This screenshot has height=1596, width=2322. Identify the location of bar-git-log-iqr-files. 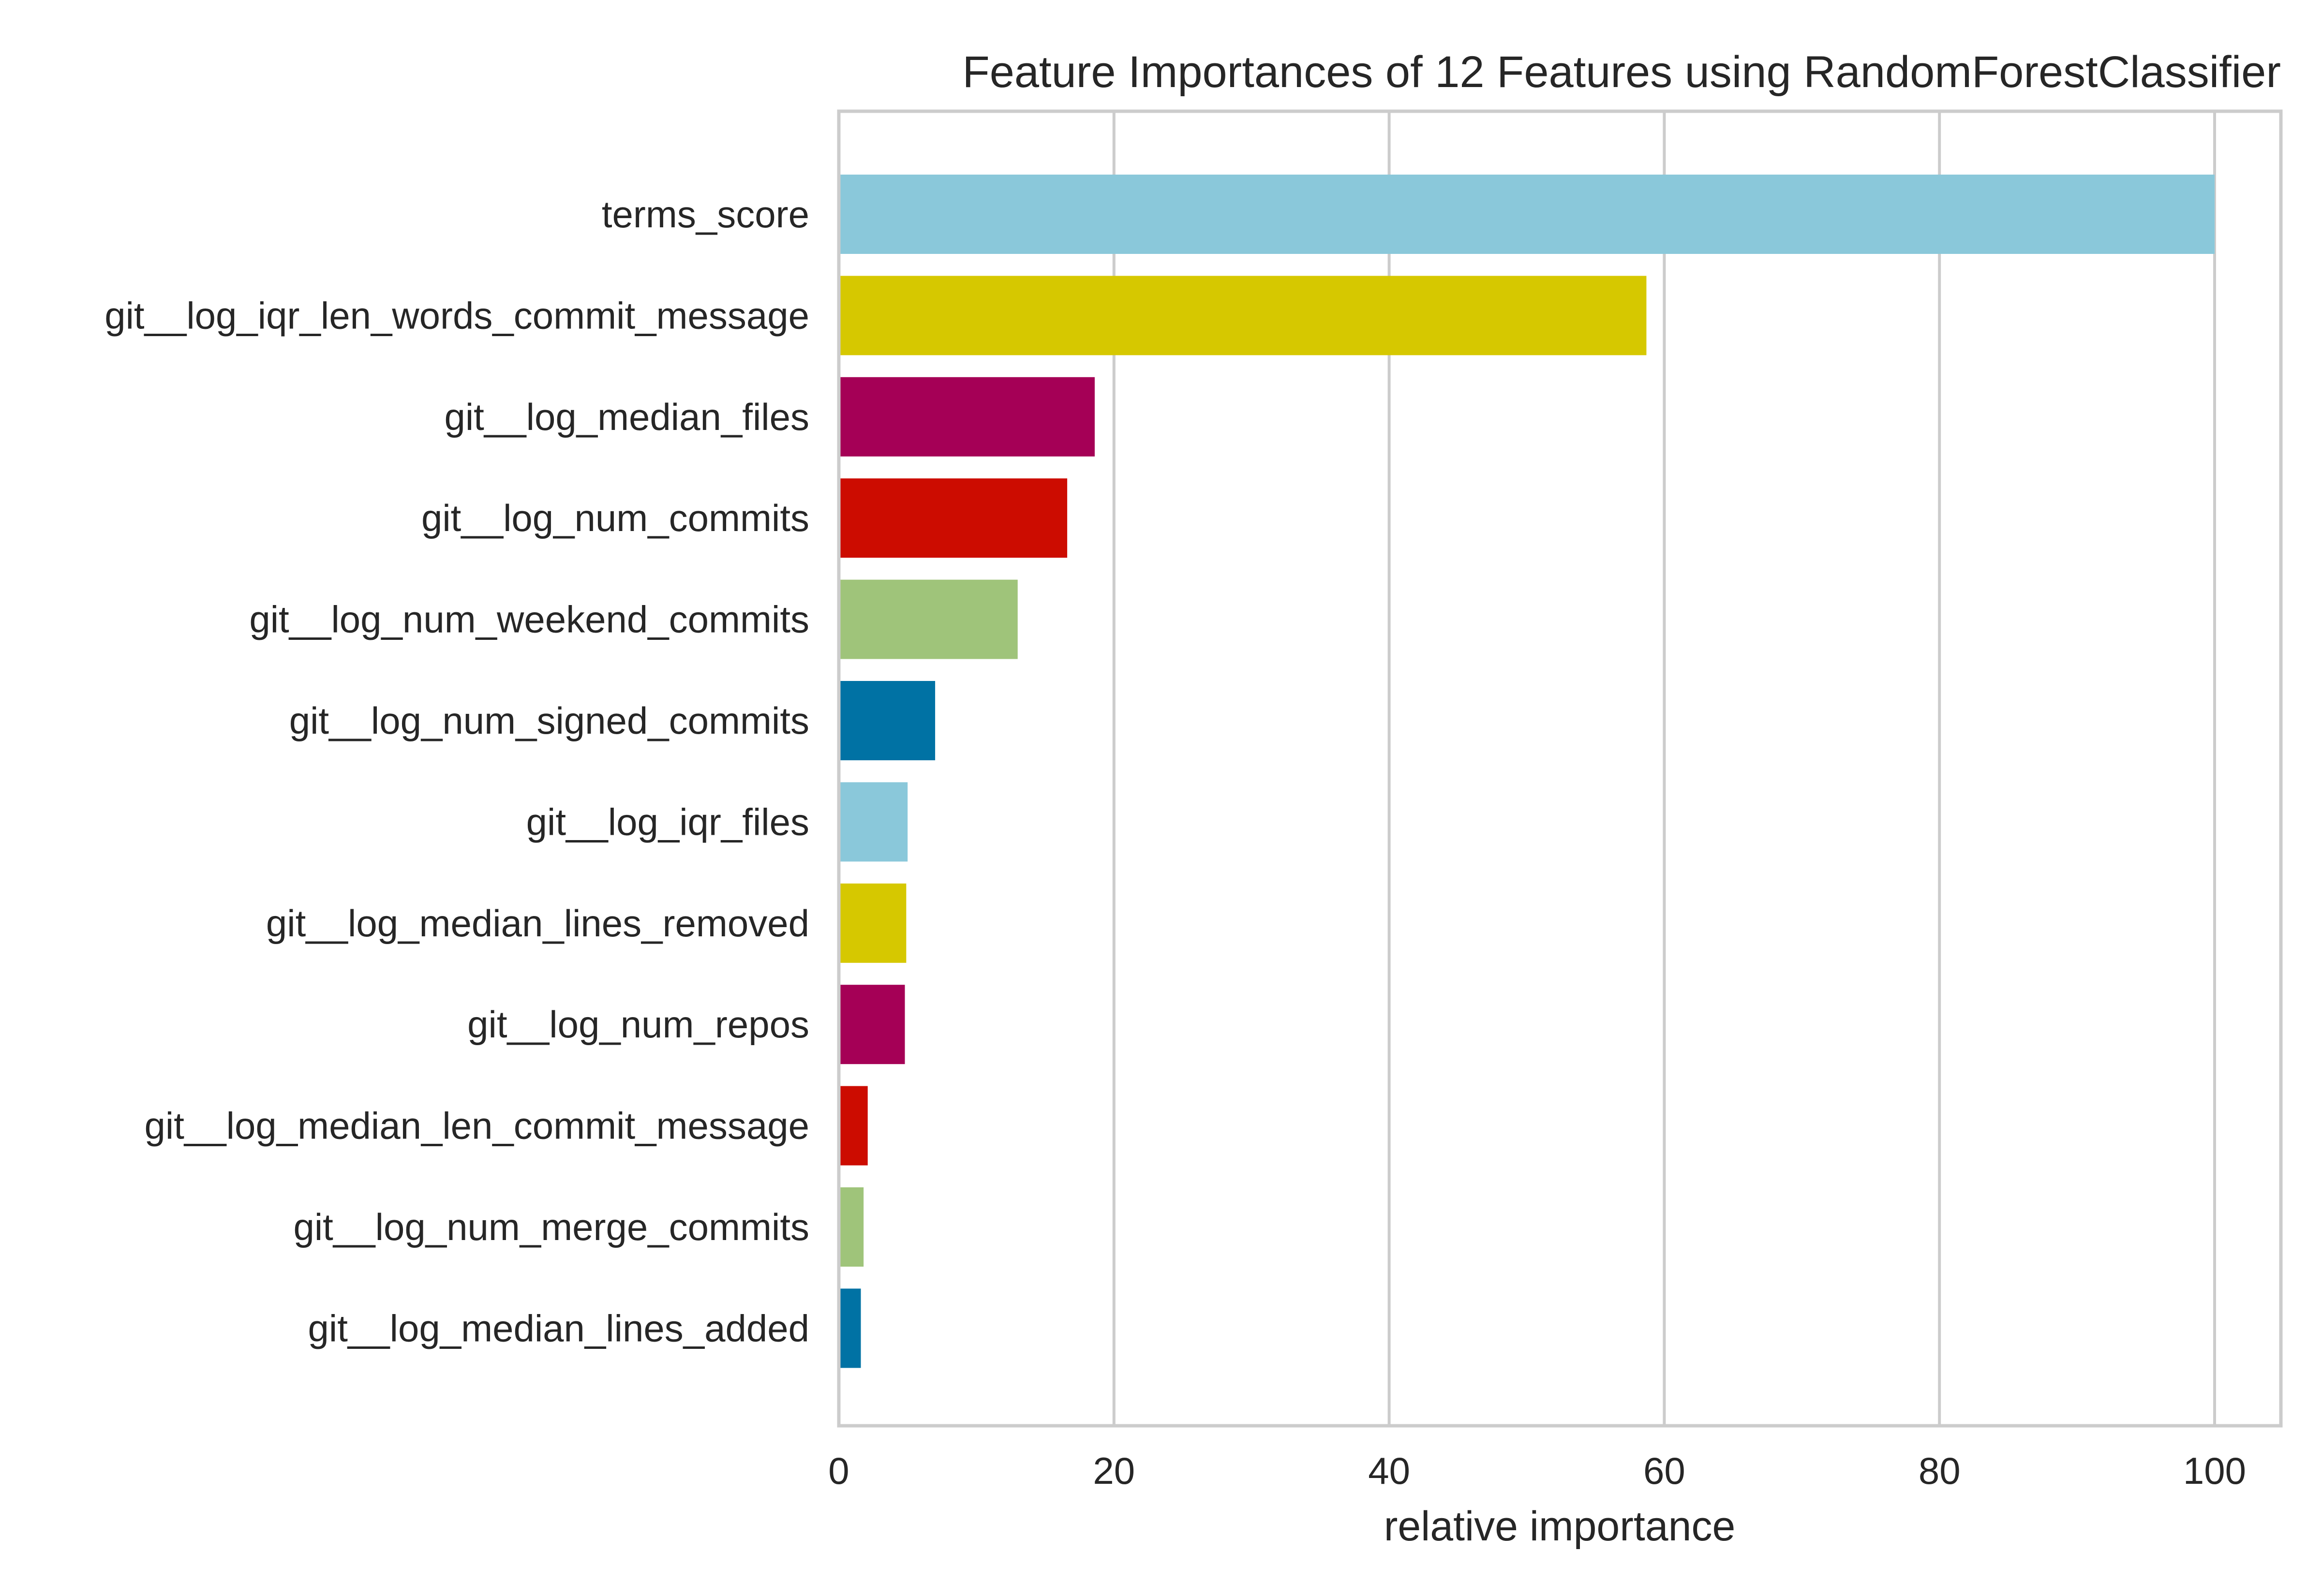
(873, 822).